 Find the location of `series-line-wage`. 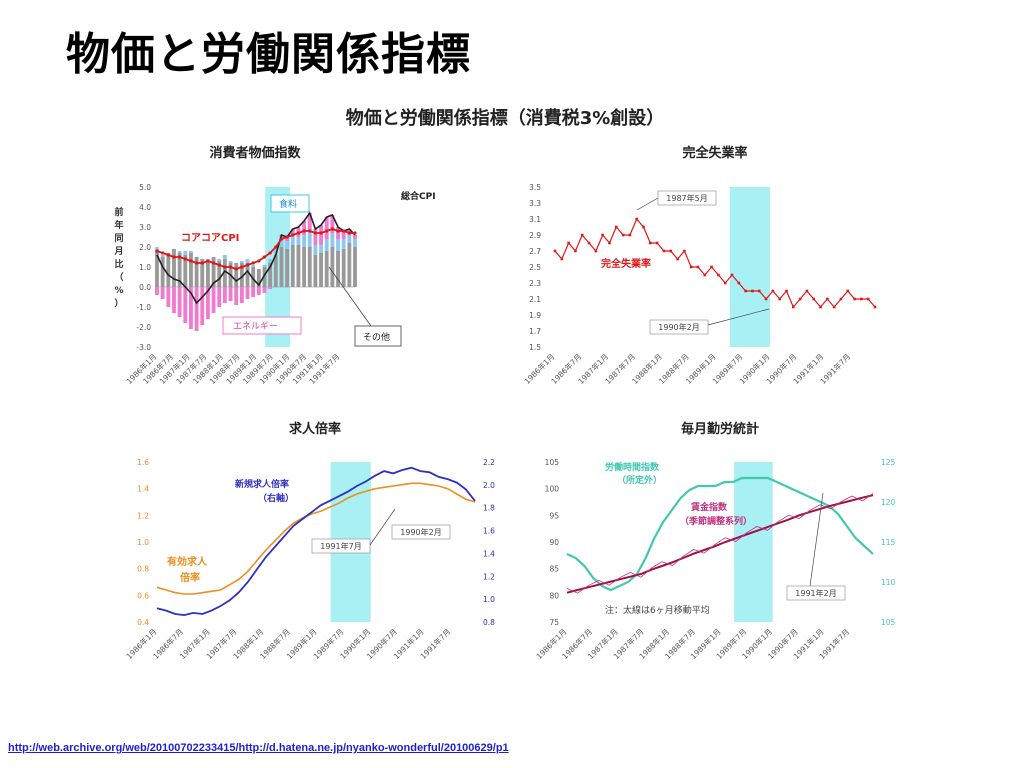

series-line-wage is located at coordinates (720, 544).